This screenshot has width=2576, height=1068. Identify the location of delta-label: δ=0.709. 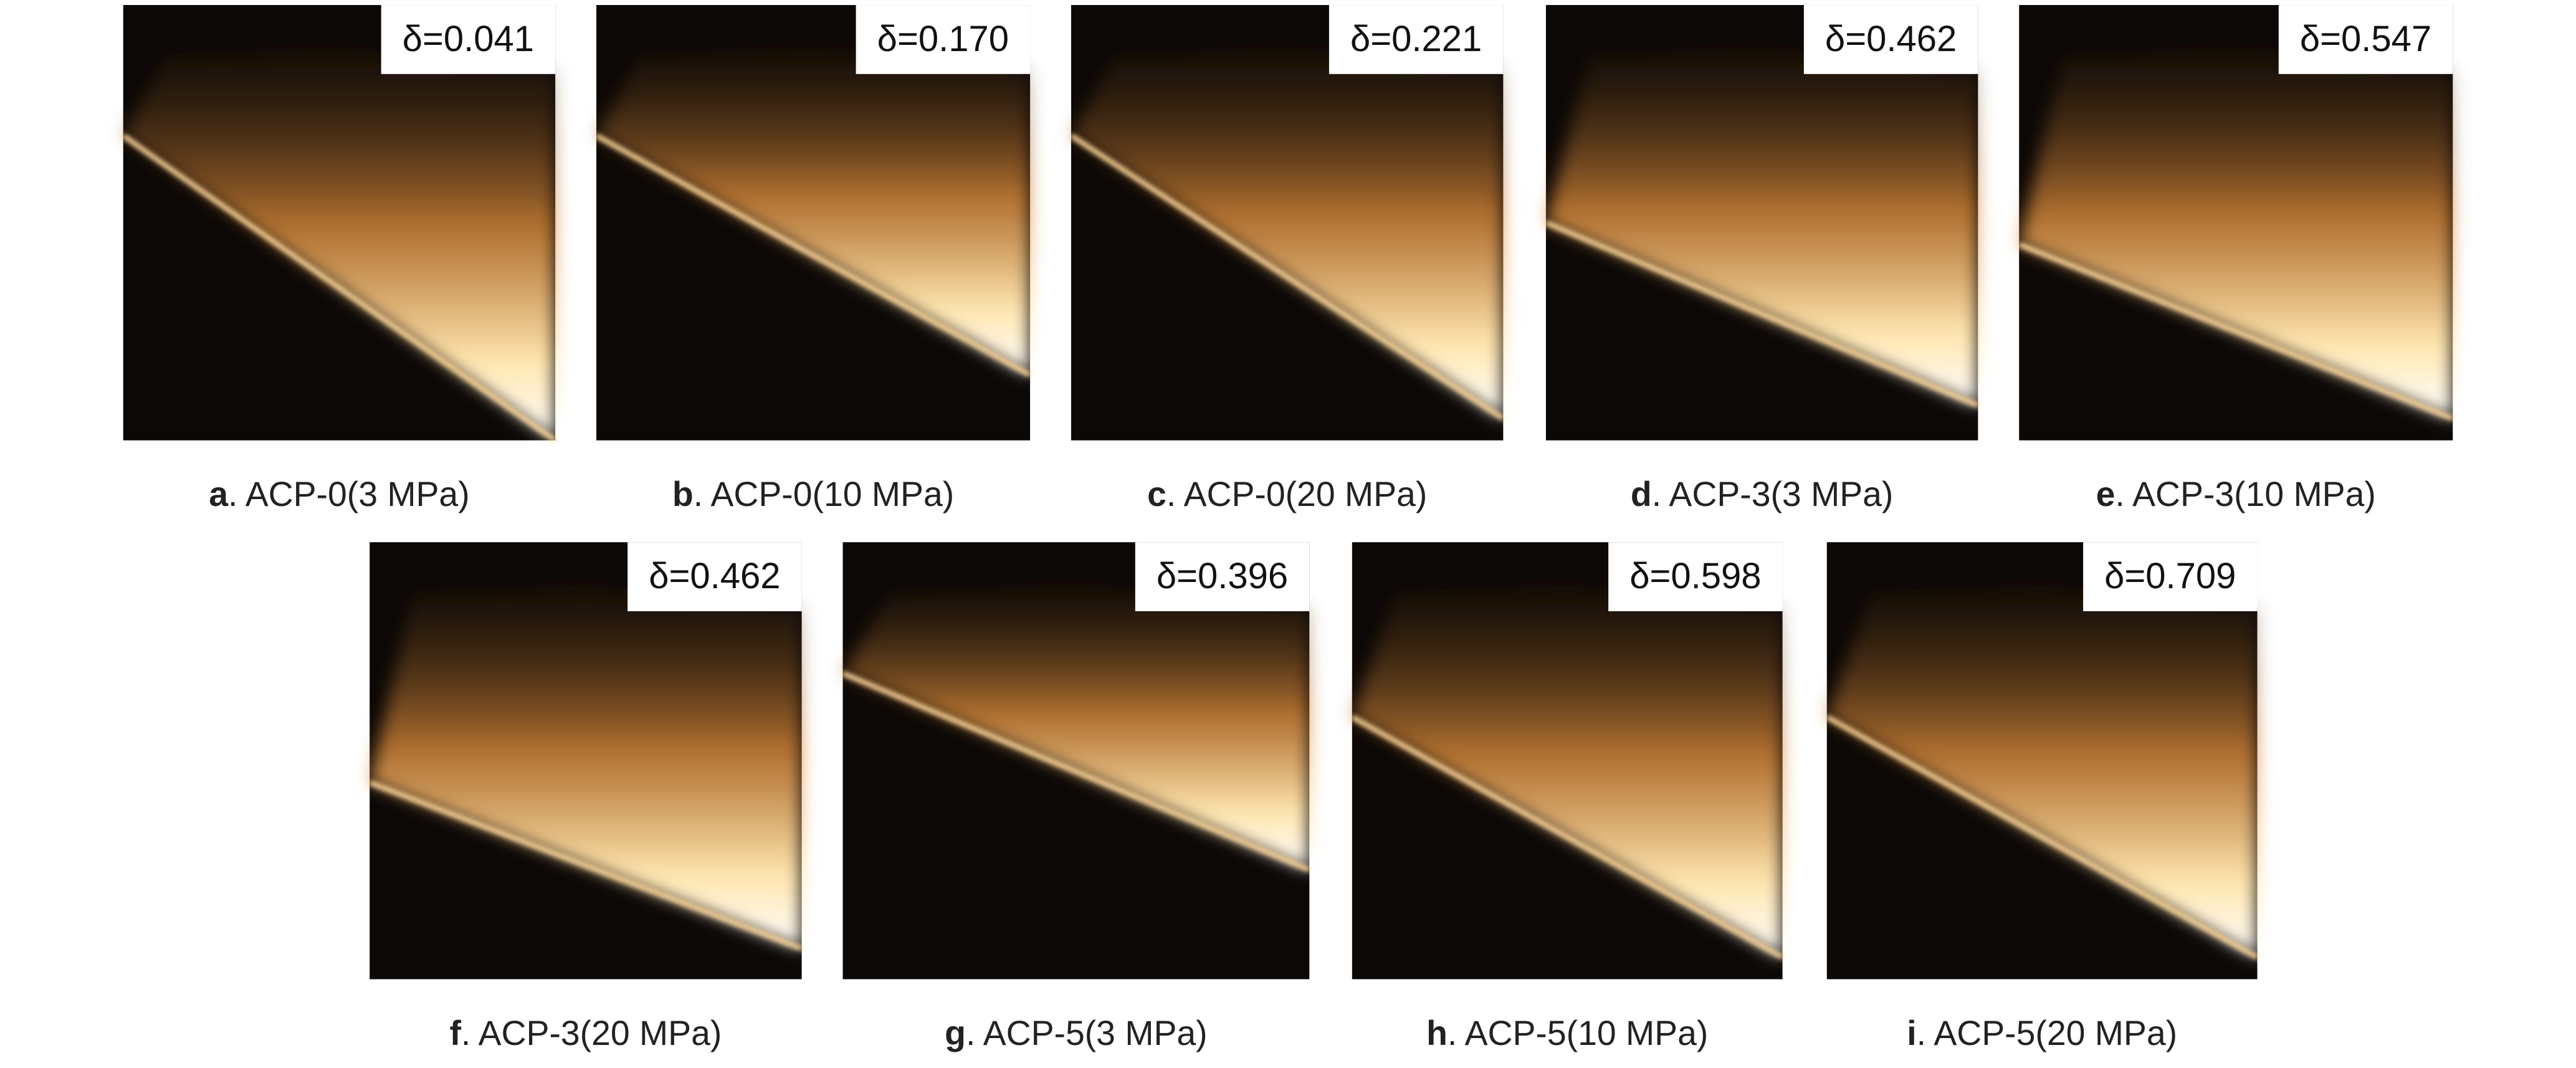
(2170, 576).